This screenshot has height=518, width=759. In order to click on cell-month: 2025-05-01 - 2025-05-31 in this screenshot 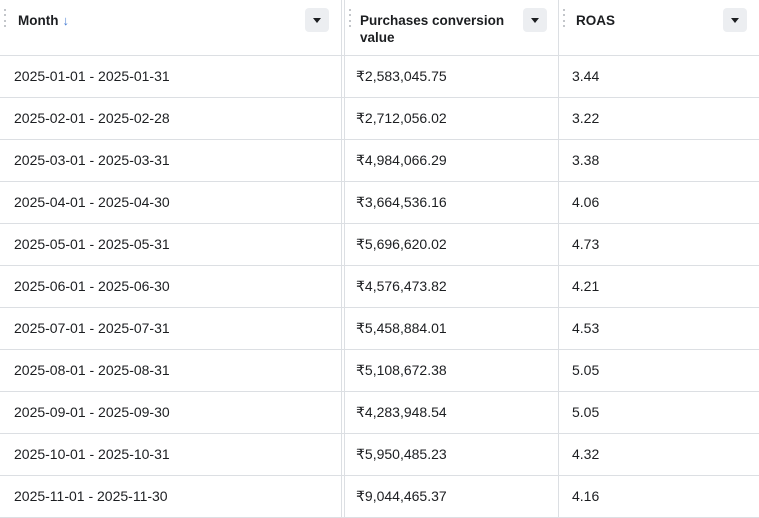, I will do `click(92, 244)`.